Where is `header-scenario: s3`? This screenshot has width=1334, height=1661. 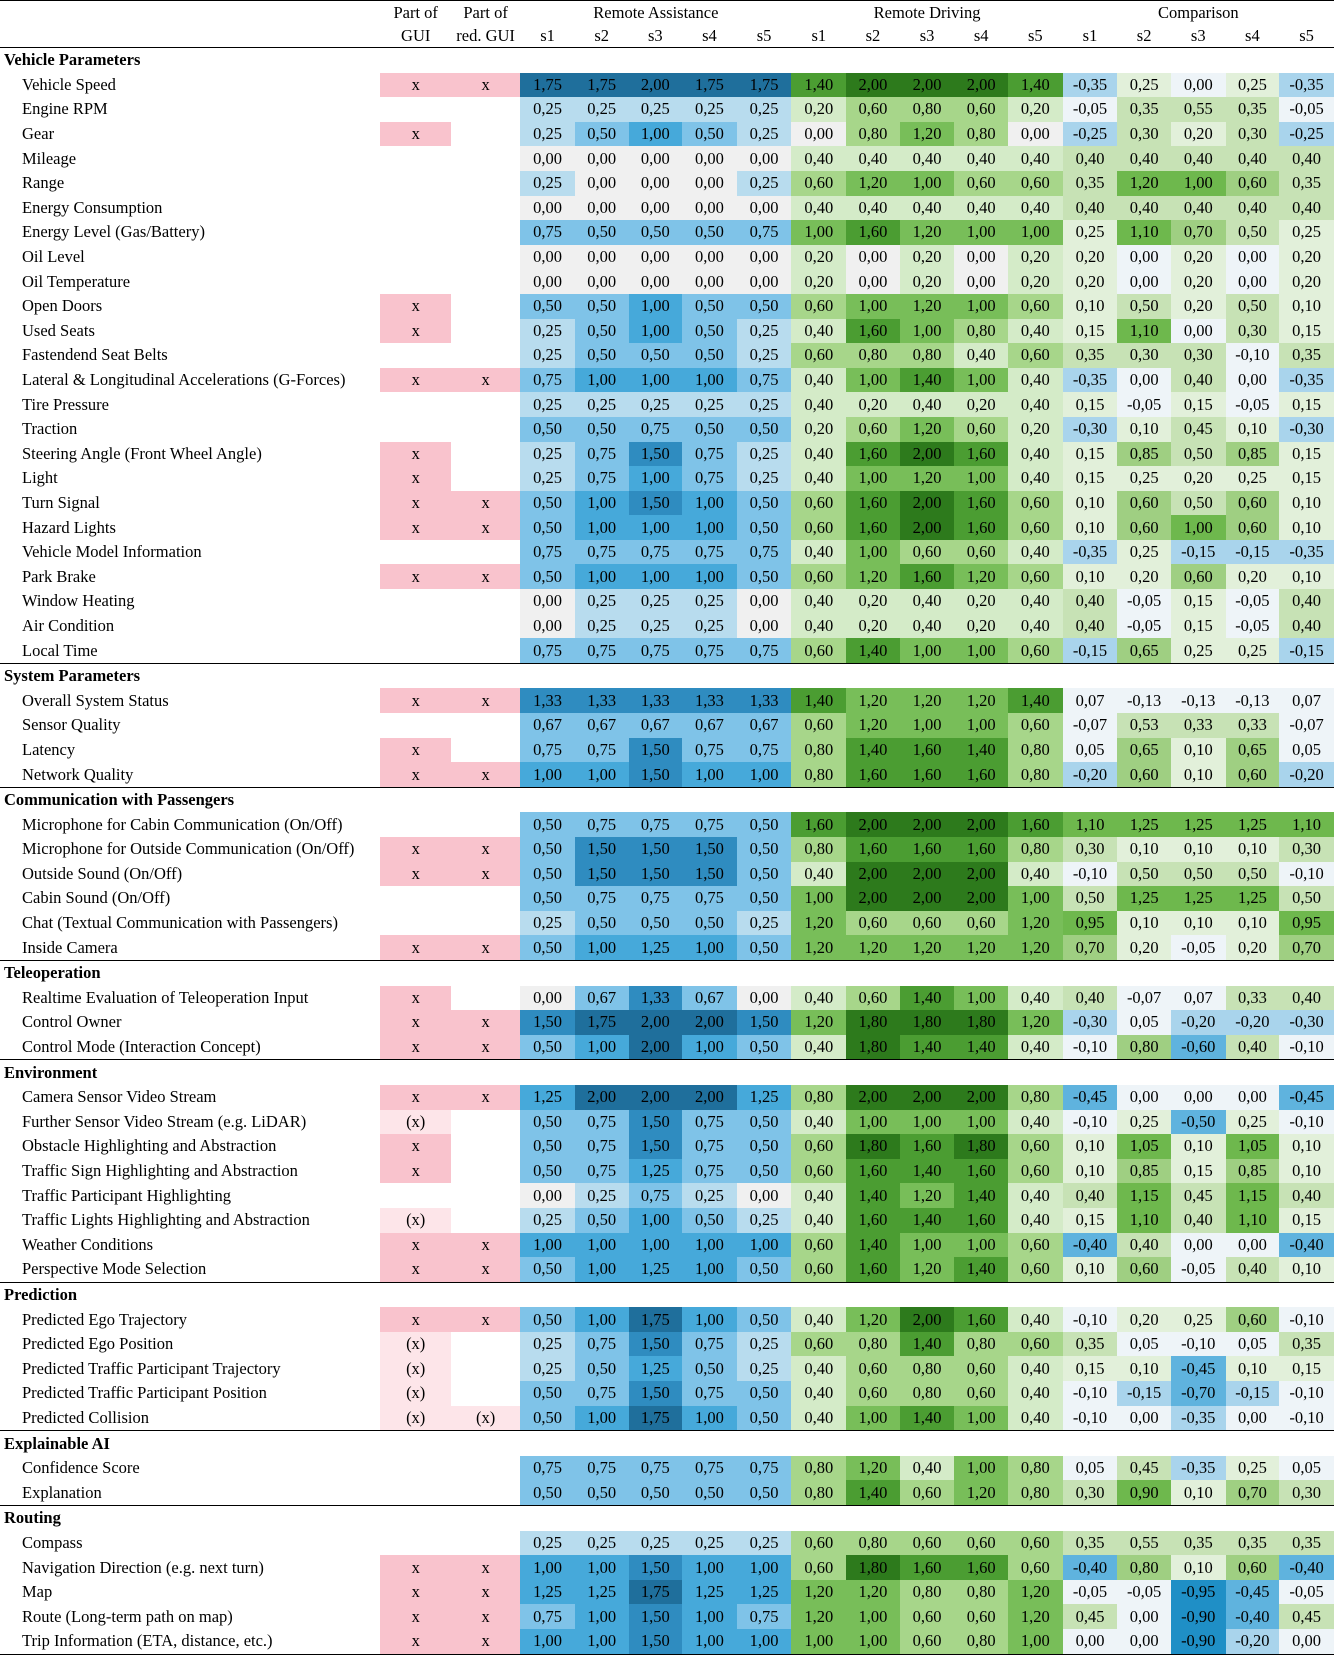 header-scenario: s3 is located at coordinates (1198, 36).